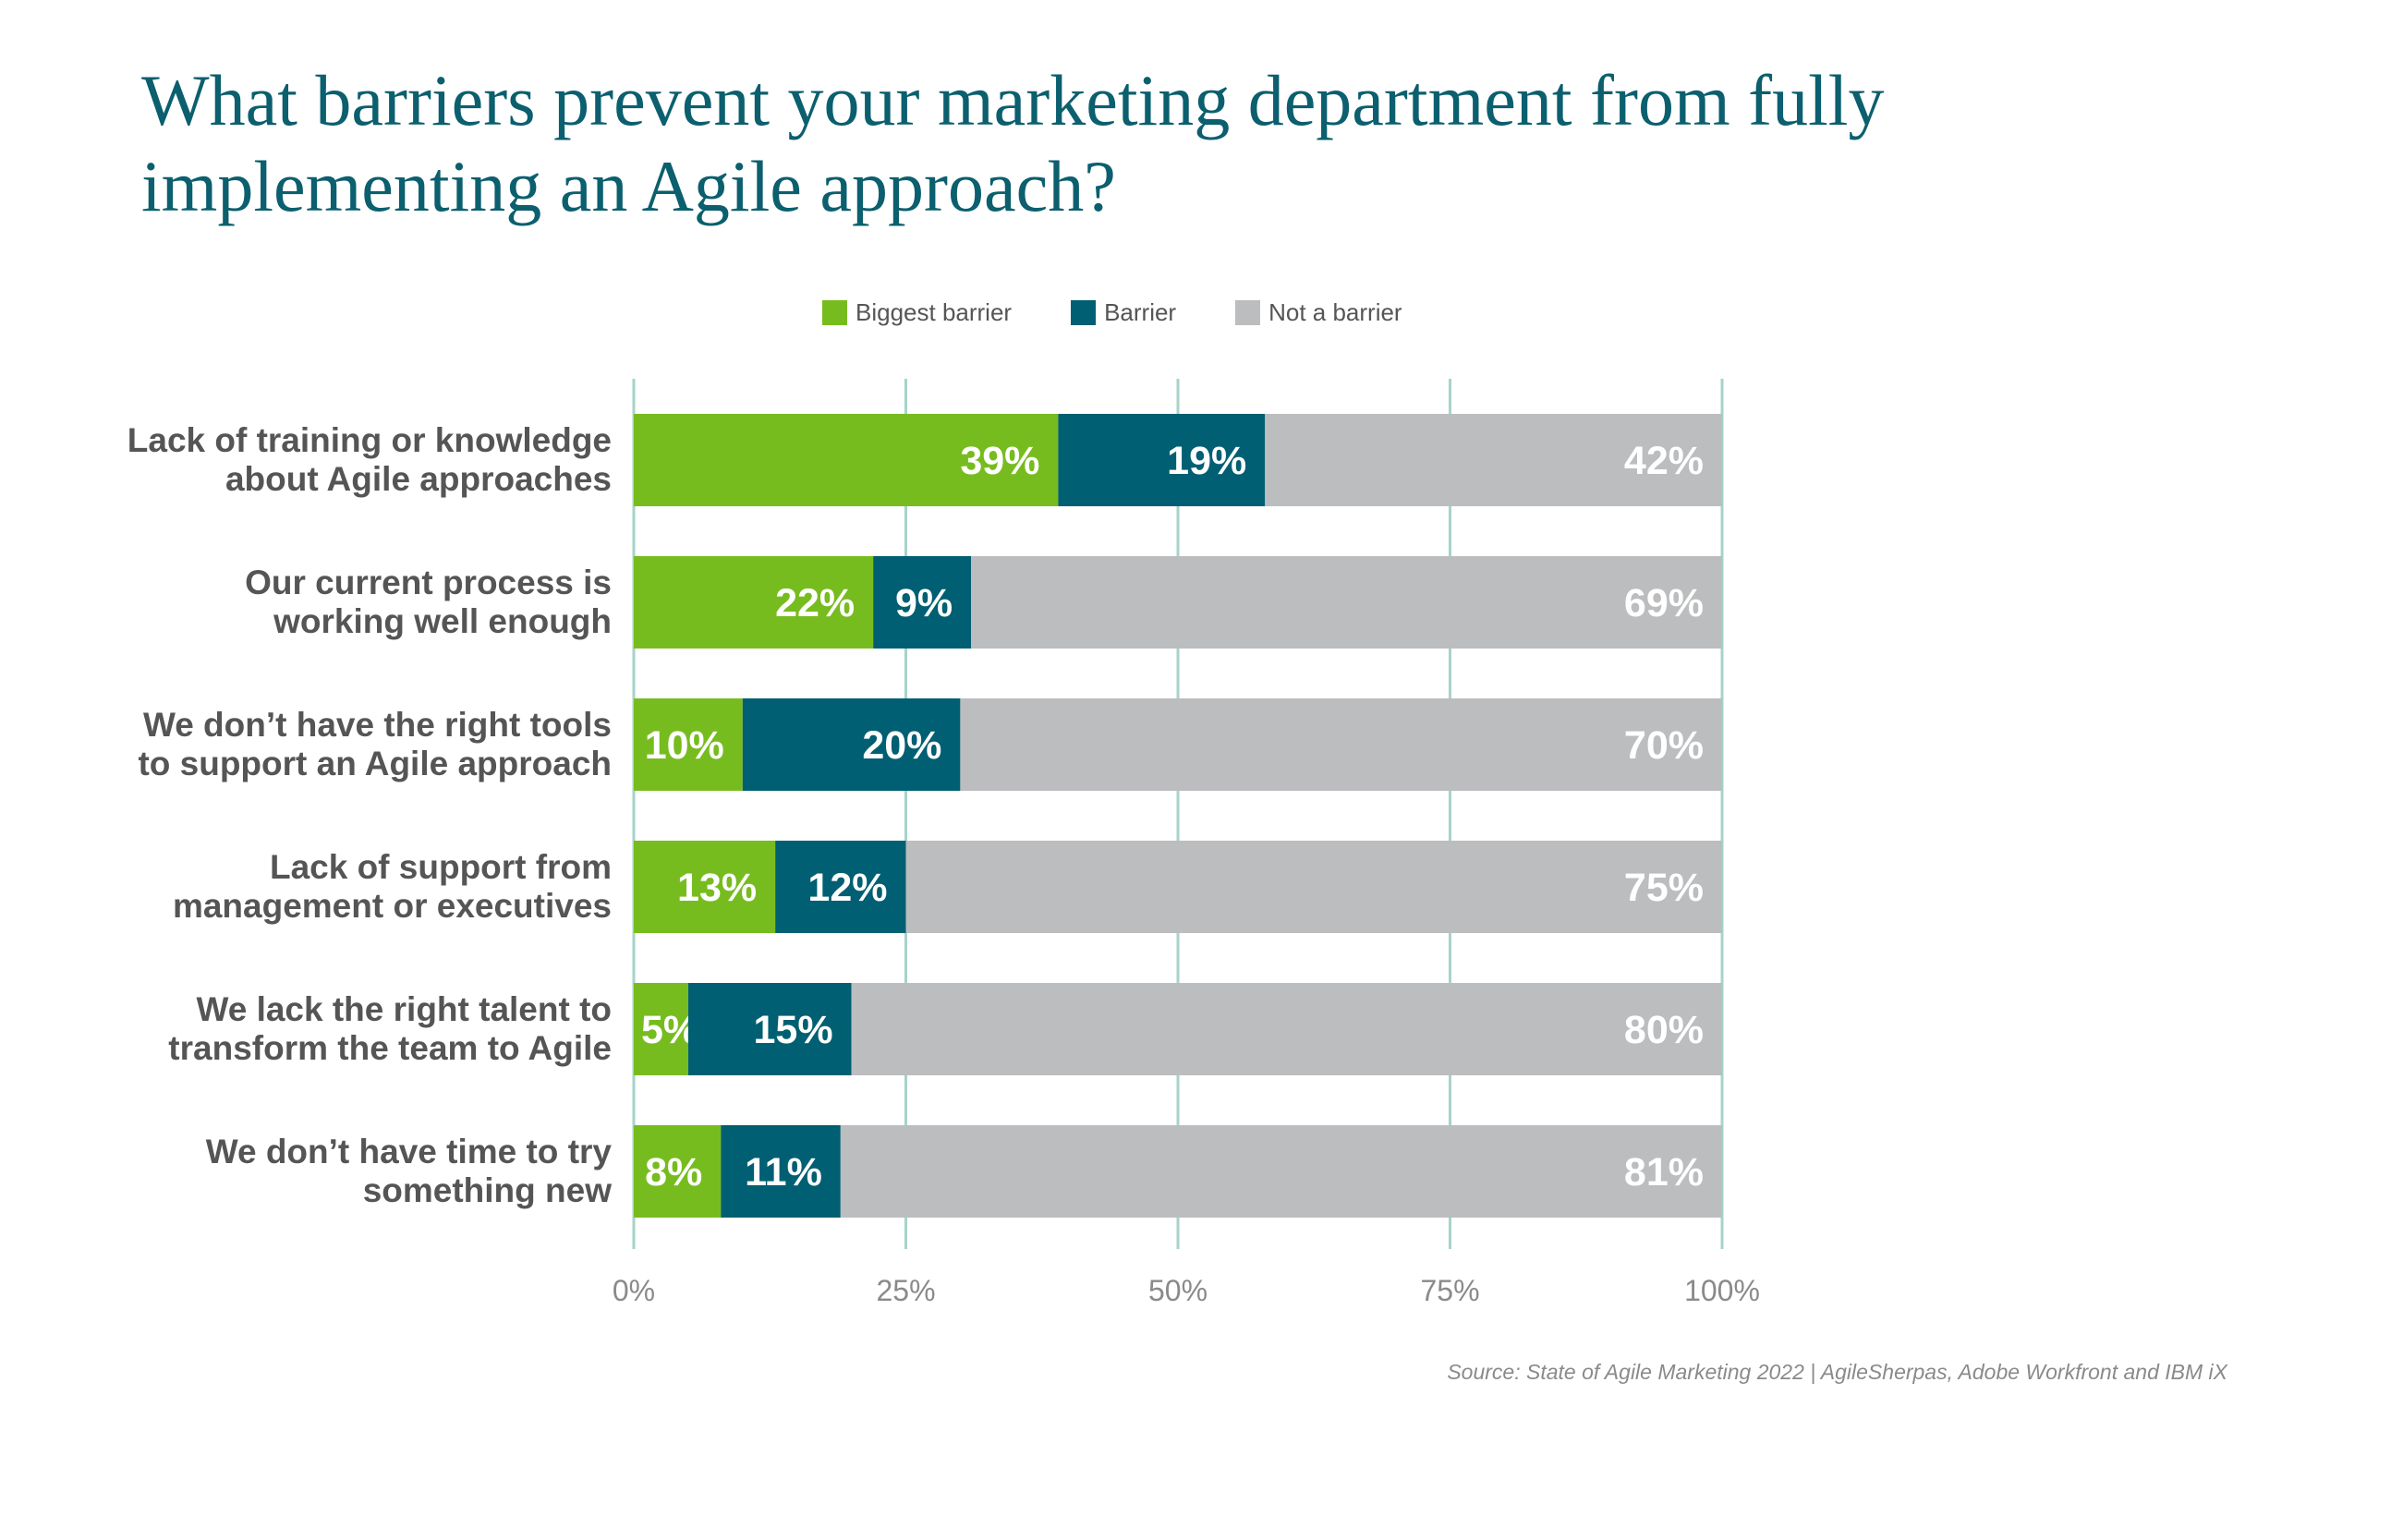  I want to click on legend-label-barrier: Barrier, so click(1140, 312).